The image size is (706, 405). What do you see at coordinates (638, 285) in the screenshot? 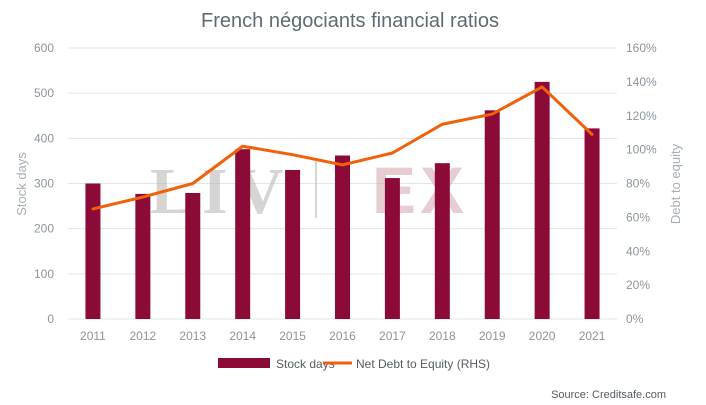
I see `y-right-tick-label: 20%` at bounding box center [638, 285].